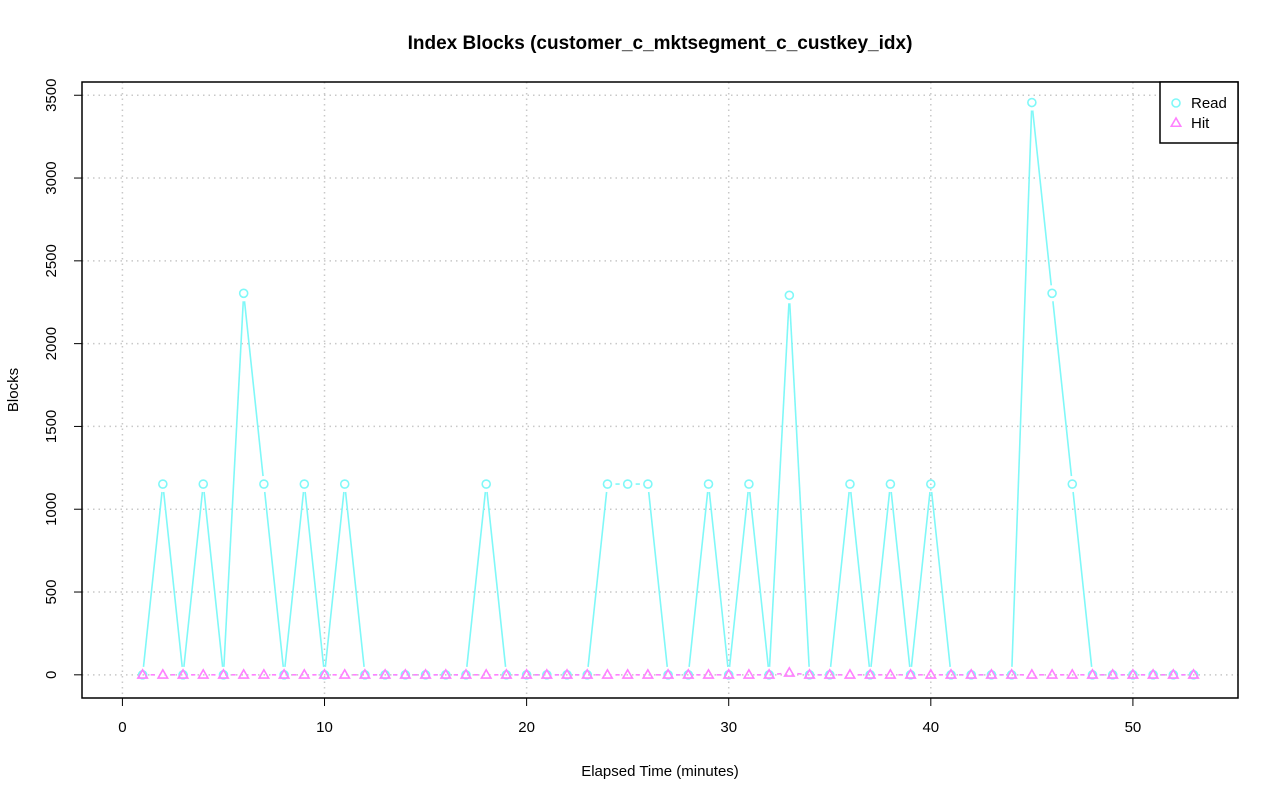 This screenshot has width=1280, height=801. What do you see at coordinates (1200, 123) in the screenshot?
I see `legend-label-hit: Hit` at bounding box center [1200, 123].